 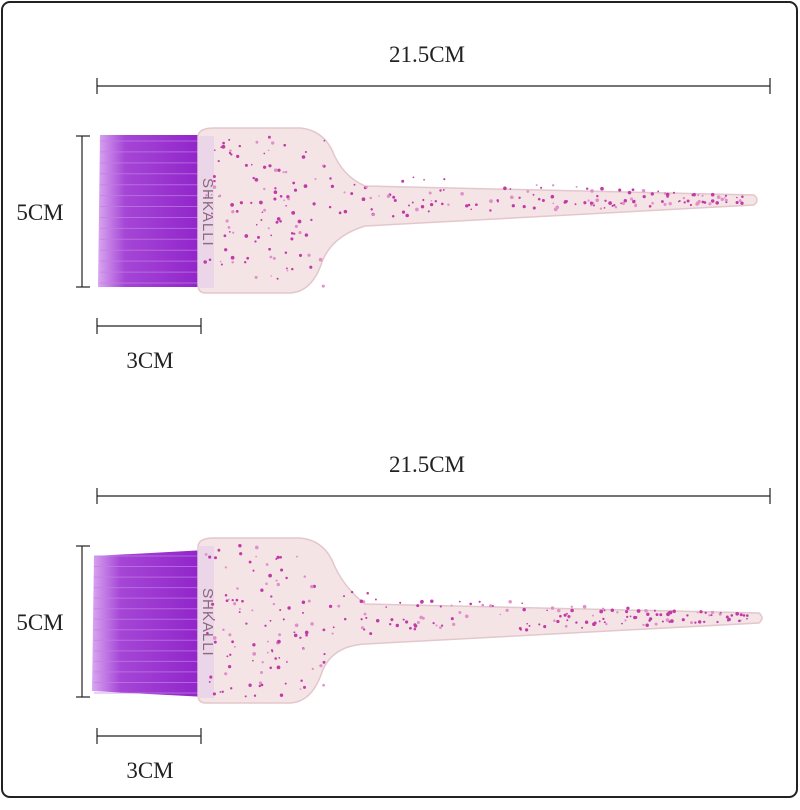 What do you see at coordinates (39, 622) in the screenshot?
I see `height-label: 5CM` at bounding box center [39, 622].